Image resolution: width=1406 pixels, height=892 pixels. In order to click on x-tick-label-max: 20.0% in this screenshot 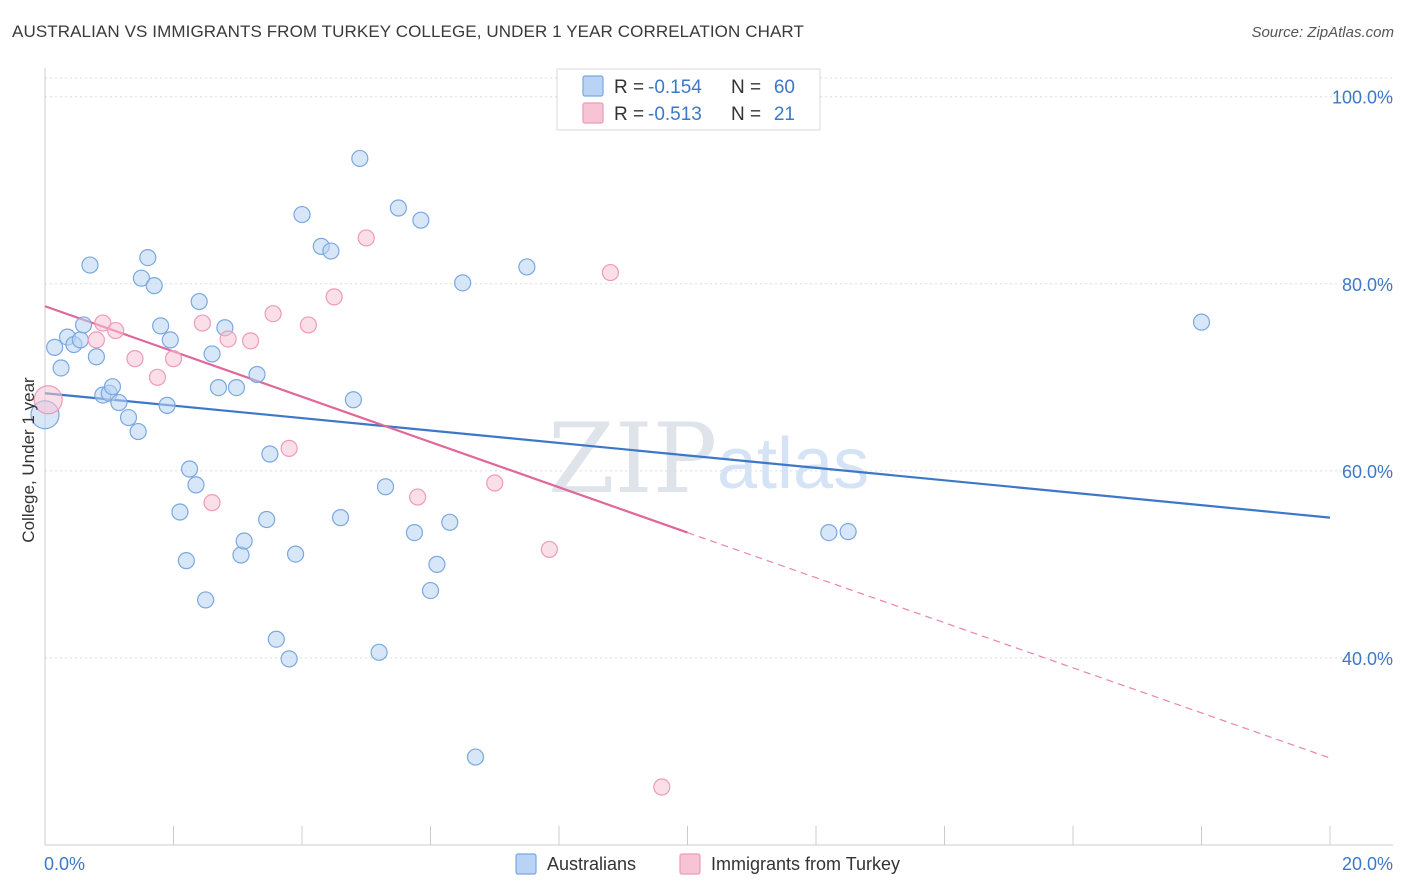, I will do `click(1367, 864)`.